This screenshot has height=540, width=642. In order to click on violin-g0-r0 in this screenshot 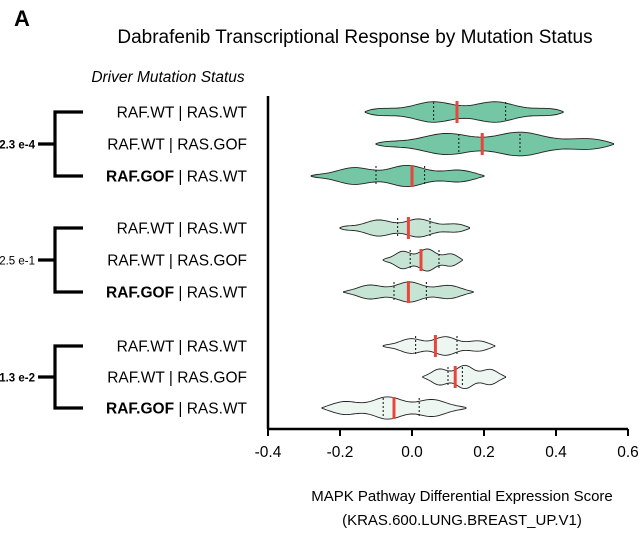, I will do `click(464, 112)`.